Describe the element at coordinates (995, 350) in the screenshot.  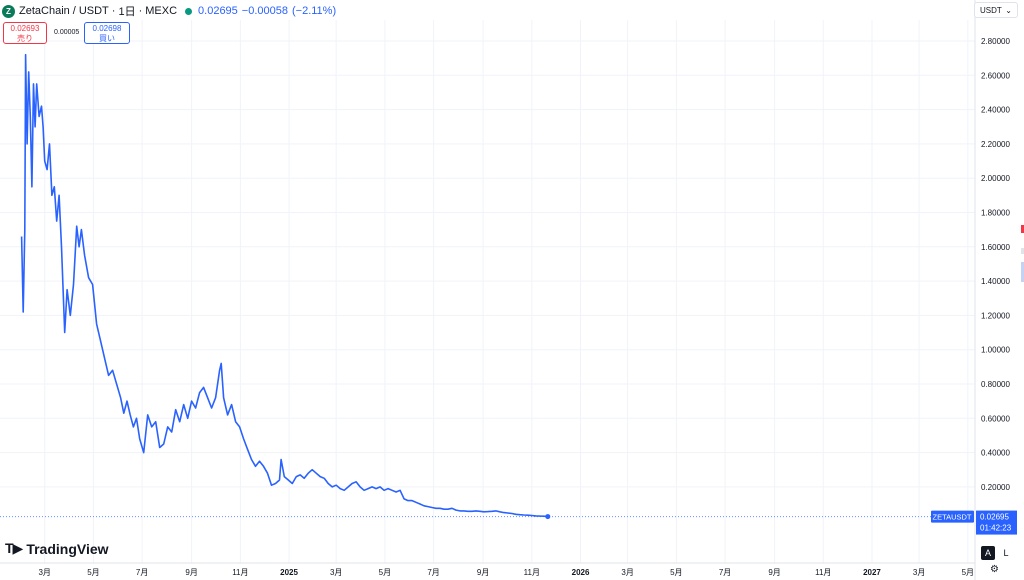
I see `y-tick-label: 1.00000` at that location.